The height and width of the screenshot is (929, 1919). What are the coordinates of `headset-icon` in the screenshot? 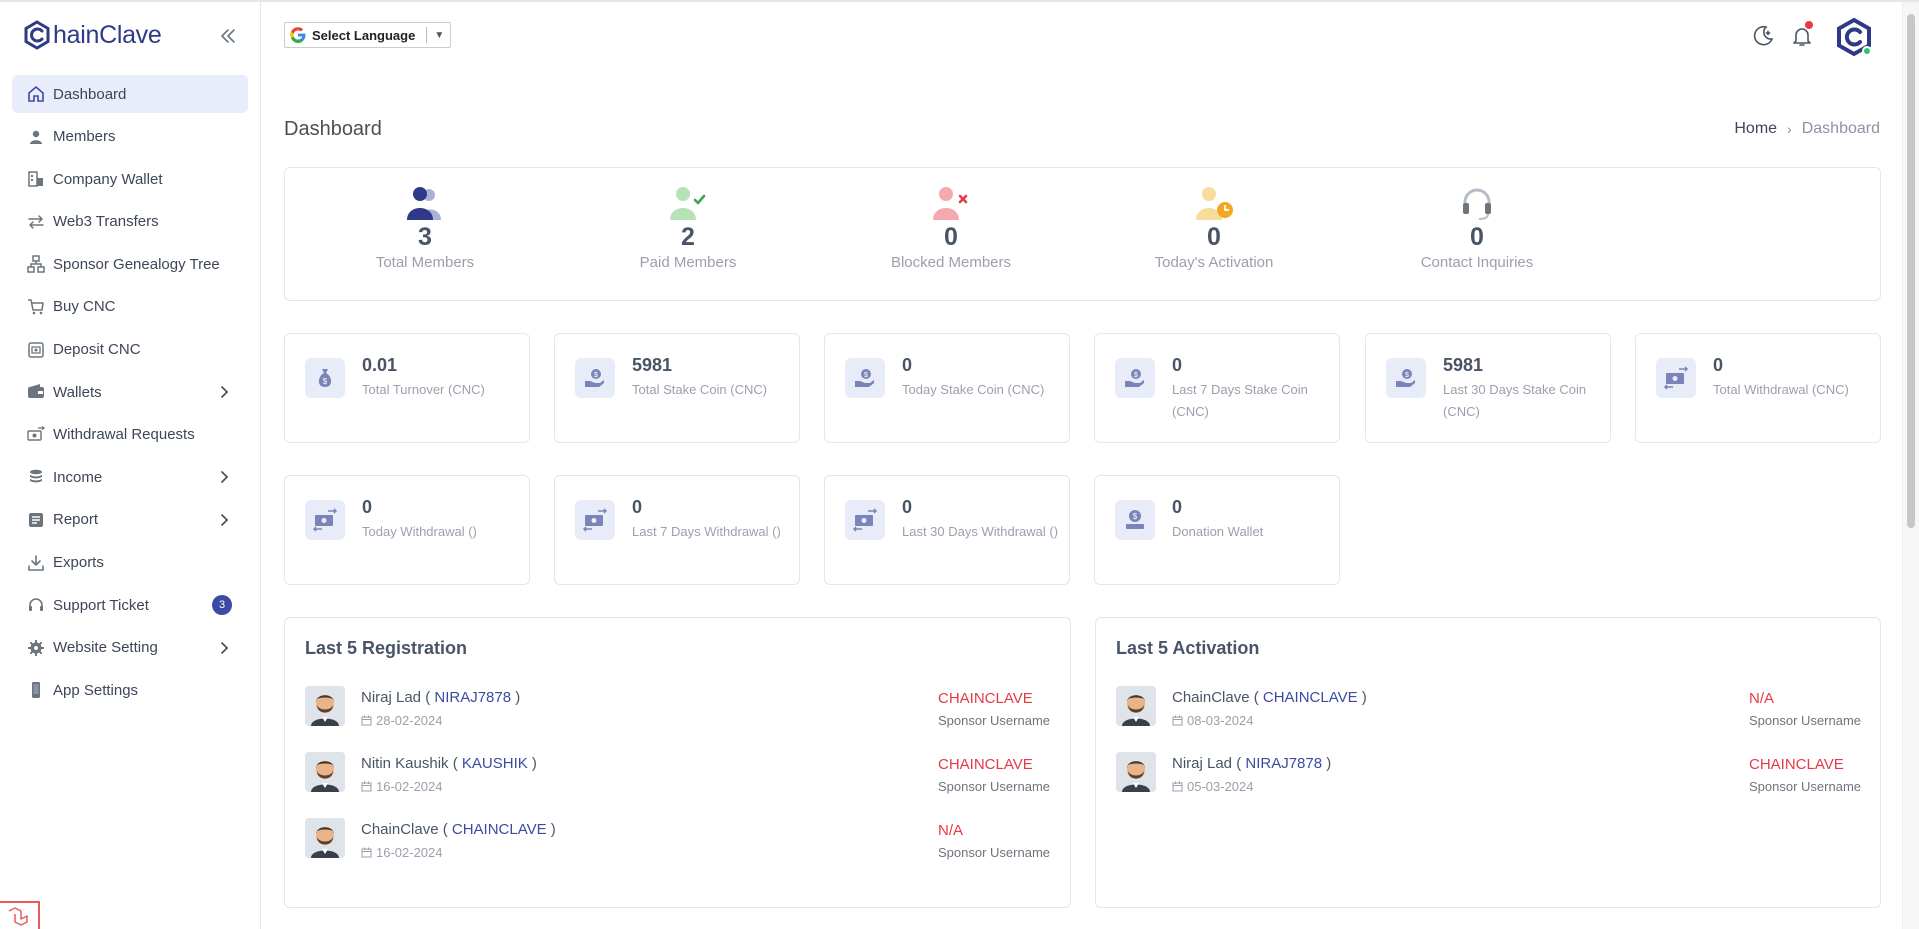 It's located at (1477, 204).